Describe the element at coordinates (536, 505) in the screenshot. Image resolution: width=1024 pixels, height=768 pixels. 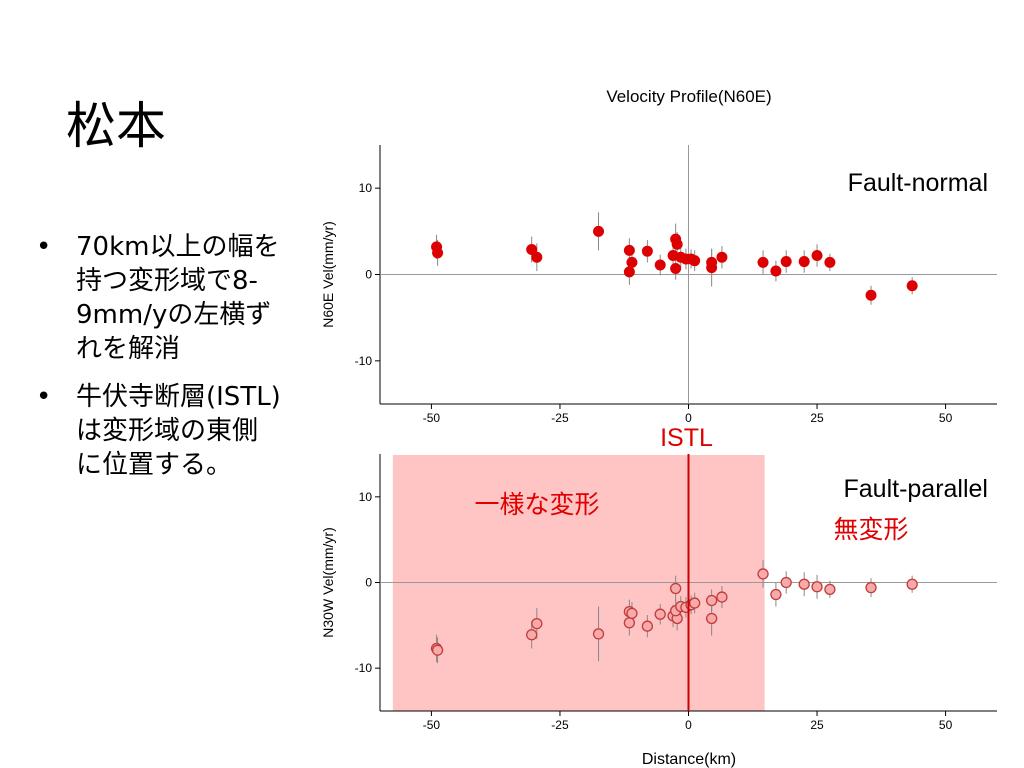
I see `uniform-deformation-label: 一様な変形` at that location.